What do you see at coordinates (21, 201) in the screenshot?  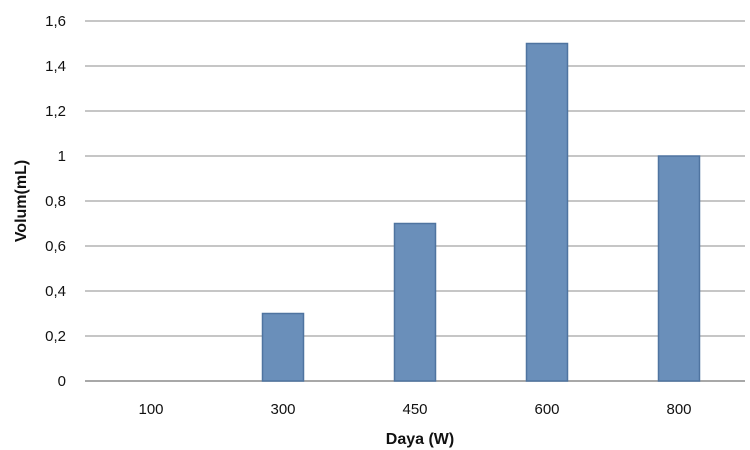 I see `y-axis-title: Volum(mL)` at bounding box center [21, 201].